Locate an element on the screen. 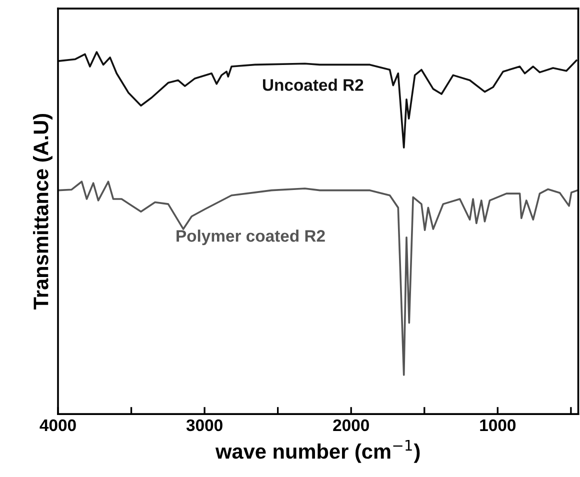  y-axis-title: Transmittance (A.U) is located at coordinates (42, 212).